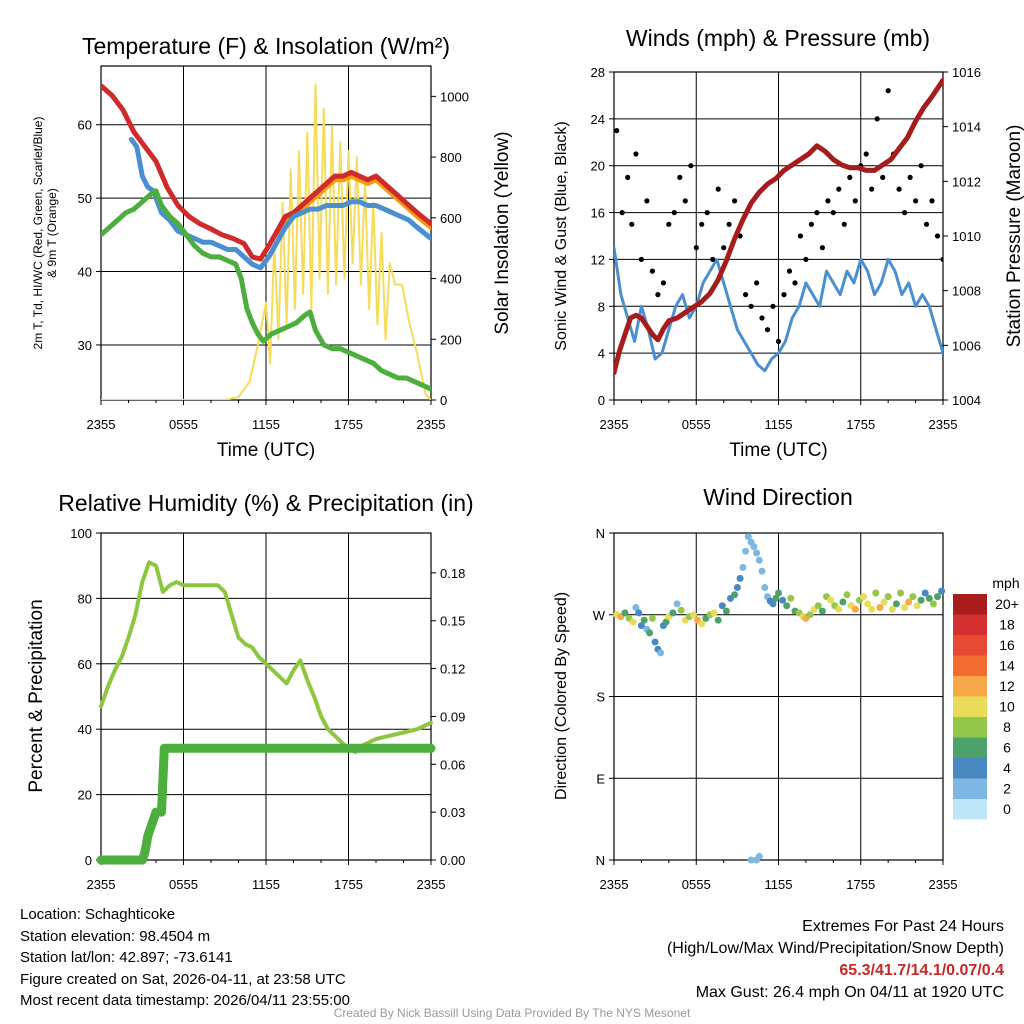 This screenshot has width=1024, height=1024. Describe the element at coordinates (778, 309) in the screenshot. I see `sonic-wind-line` at that location.